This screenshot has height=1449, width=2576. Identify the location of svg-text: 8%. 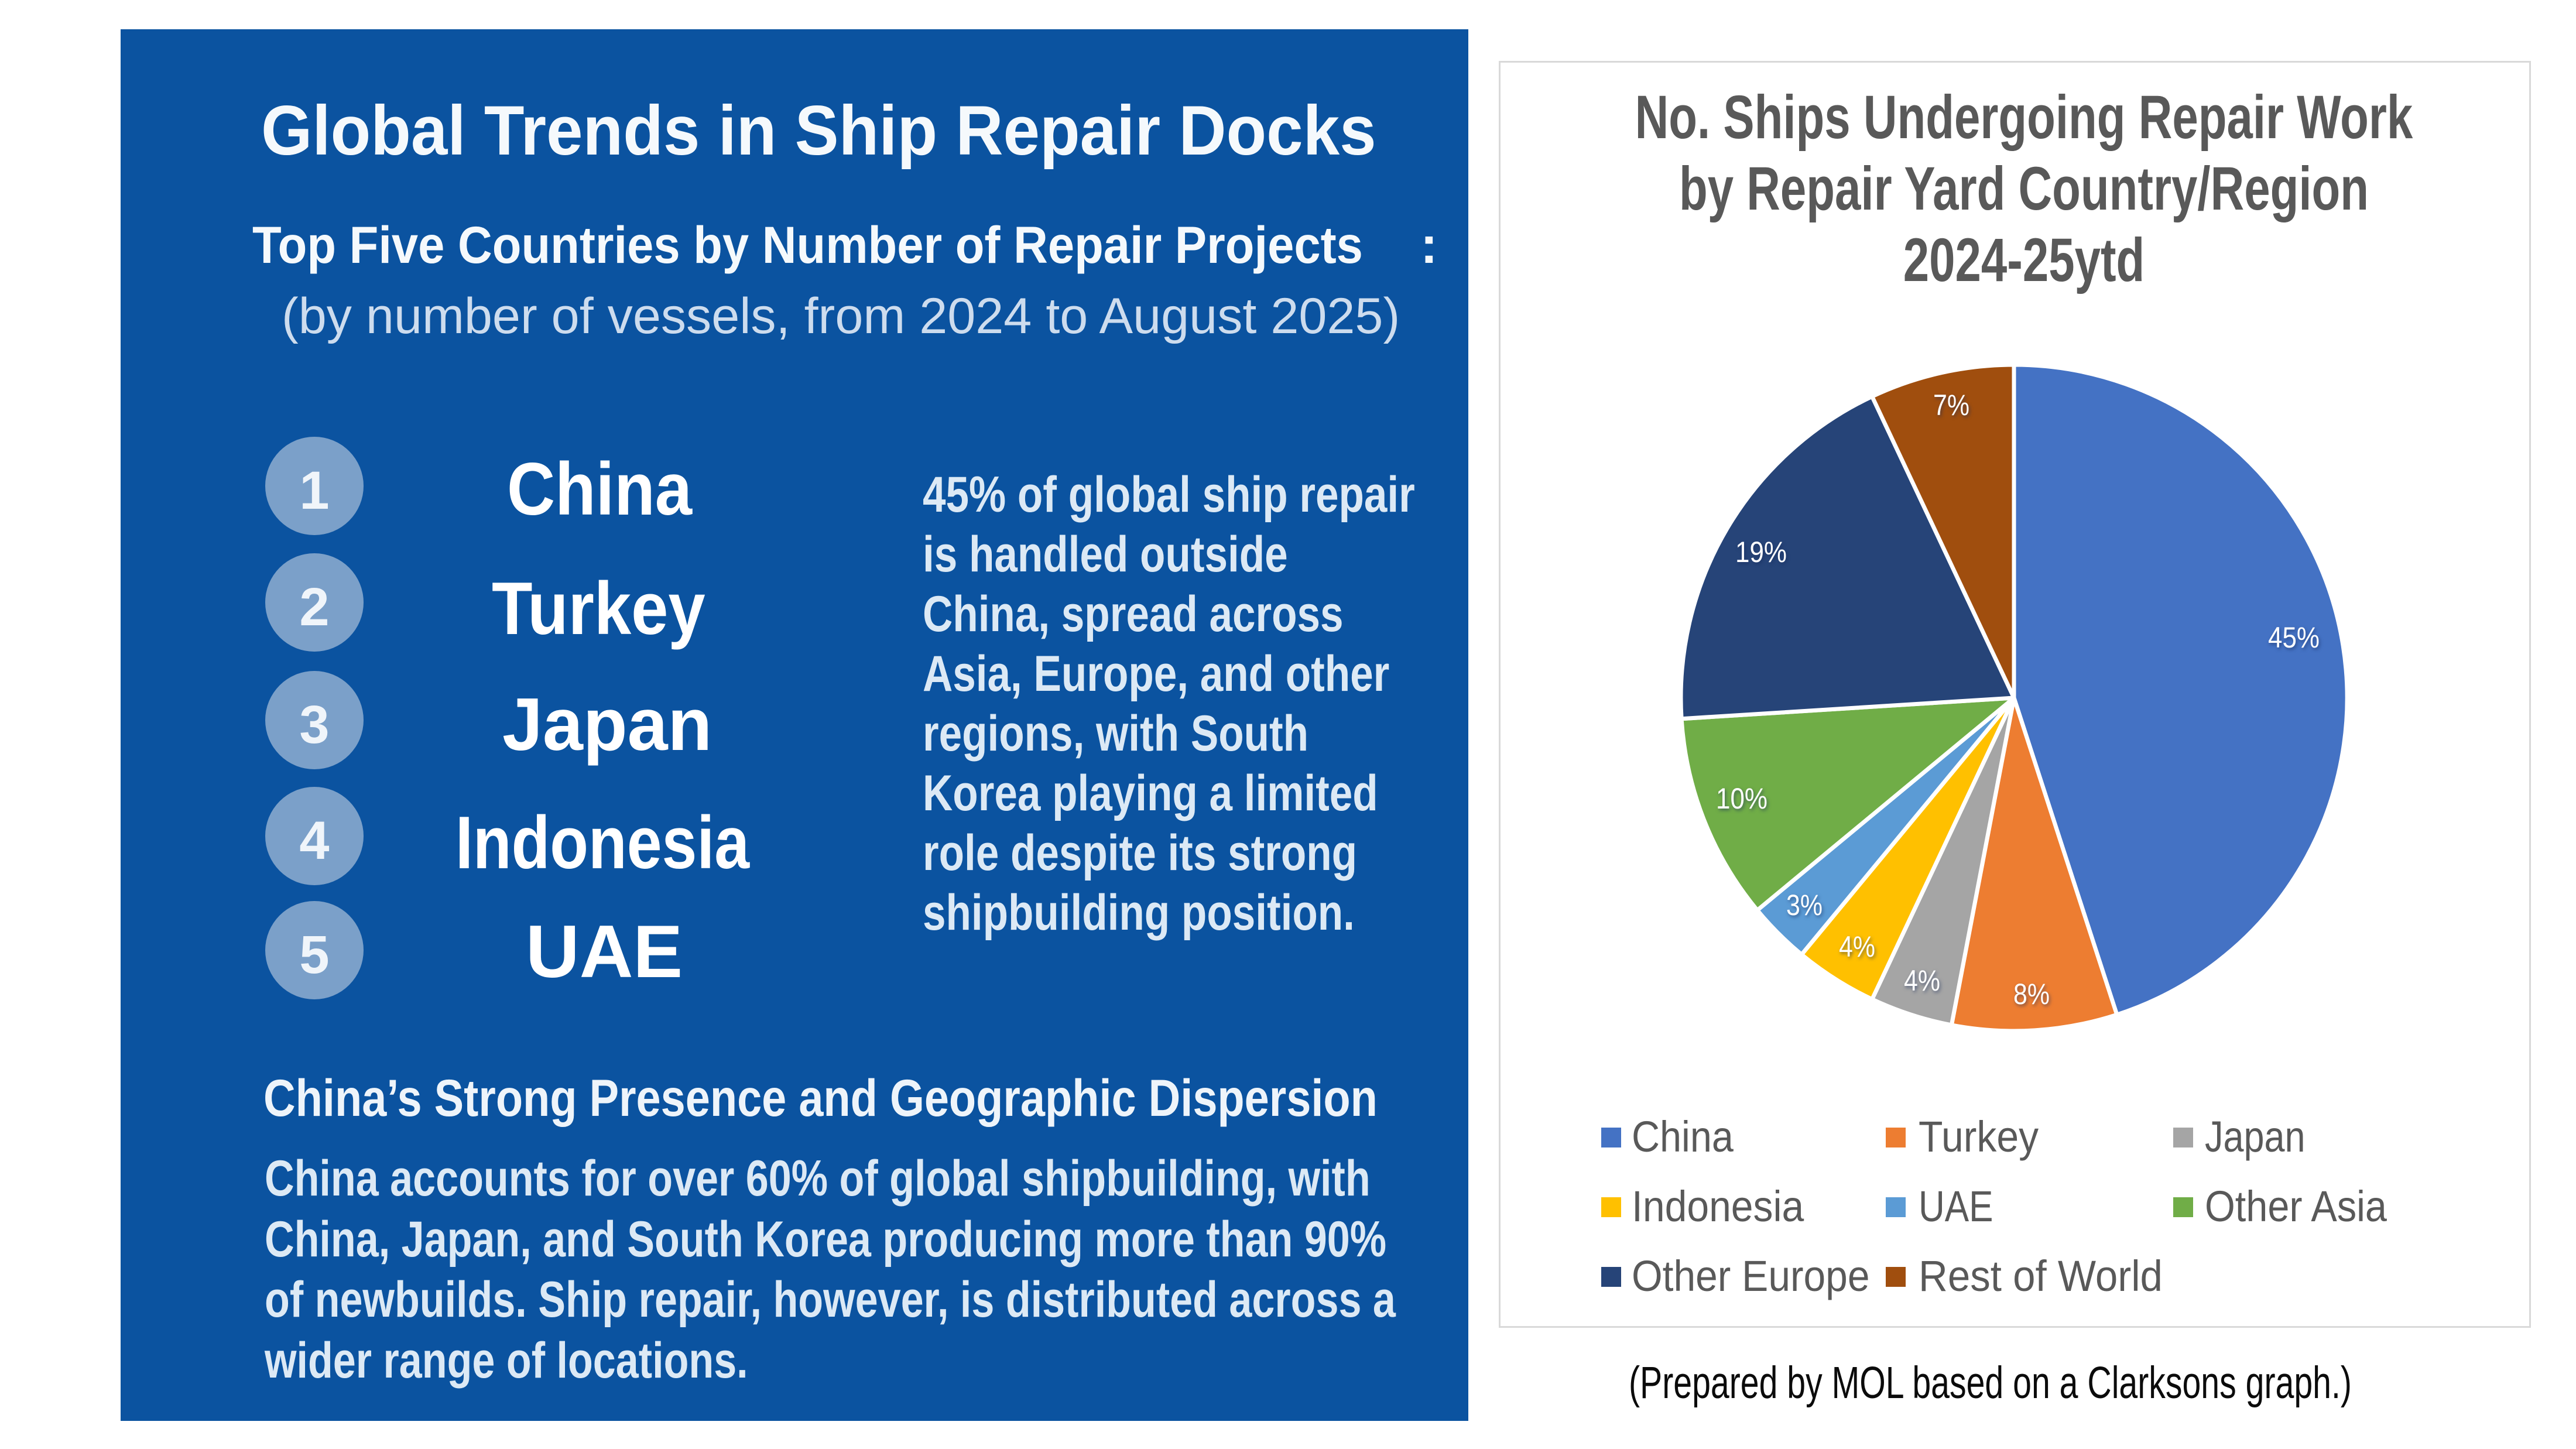
(2031, 994).